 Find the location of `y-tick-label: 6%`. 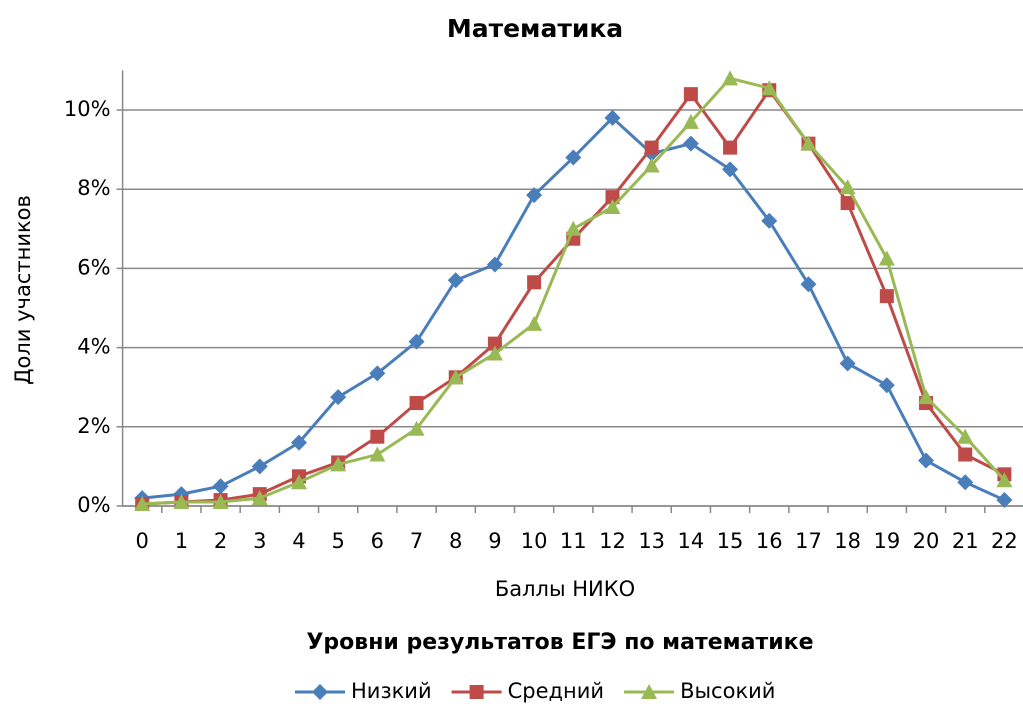

y-tick-label: 6% is located at coordinates (93, 267).